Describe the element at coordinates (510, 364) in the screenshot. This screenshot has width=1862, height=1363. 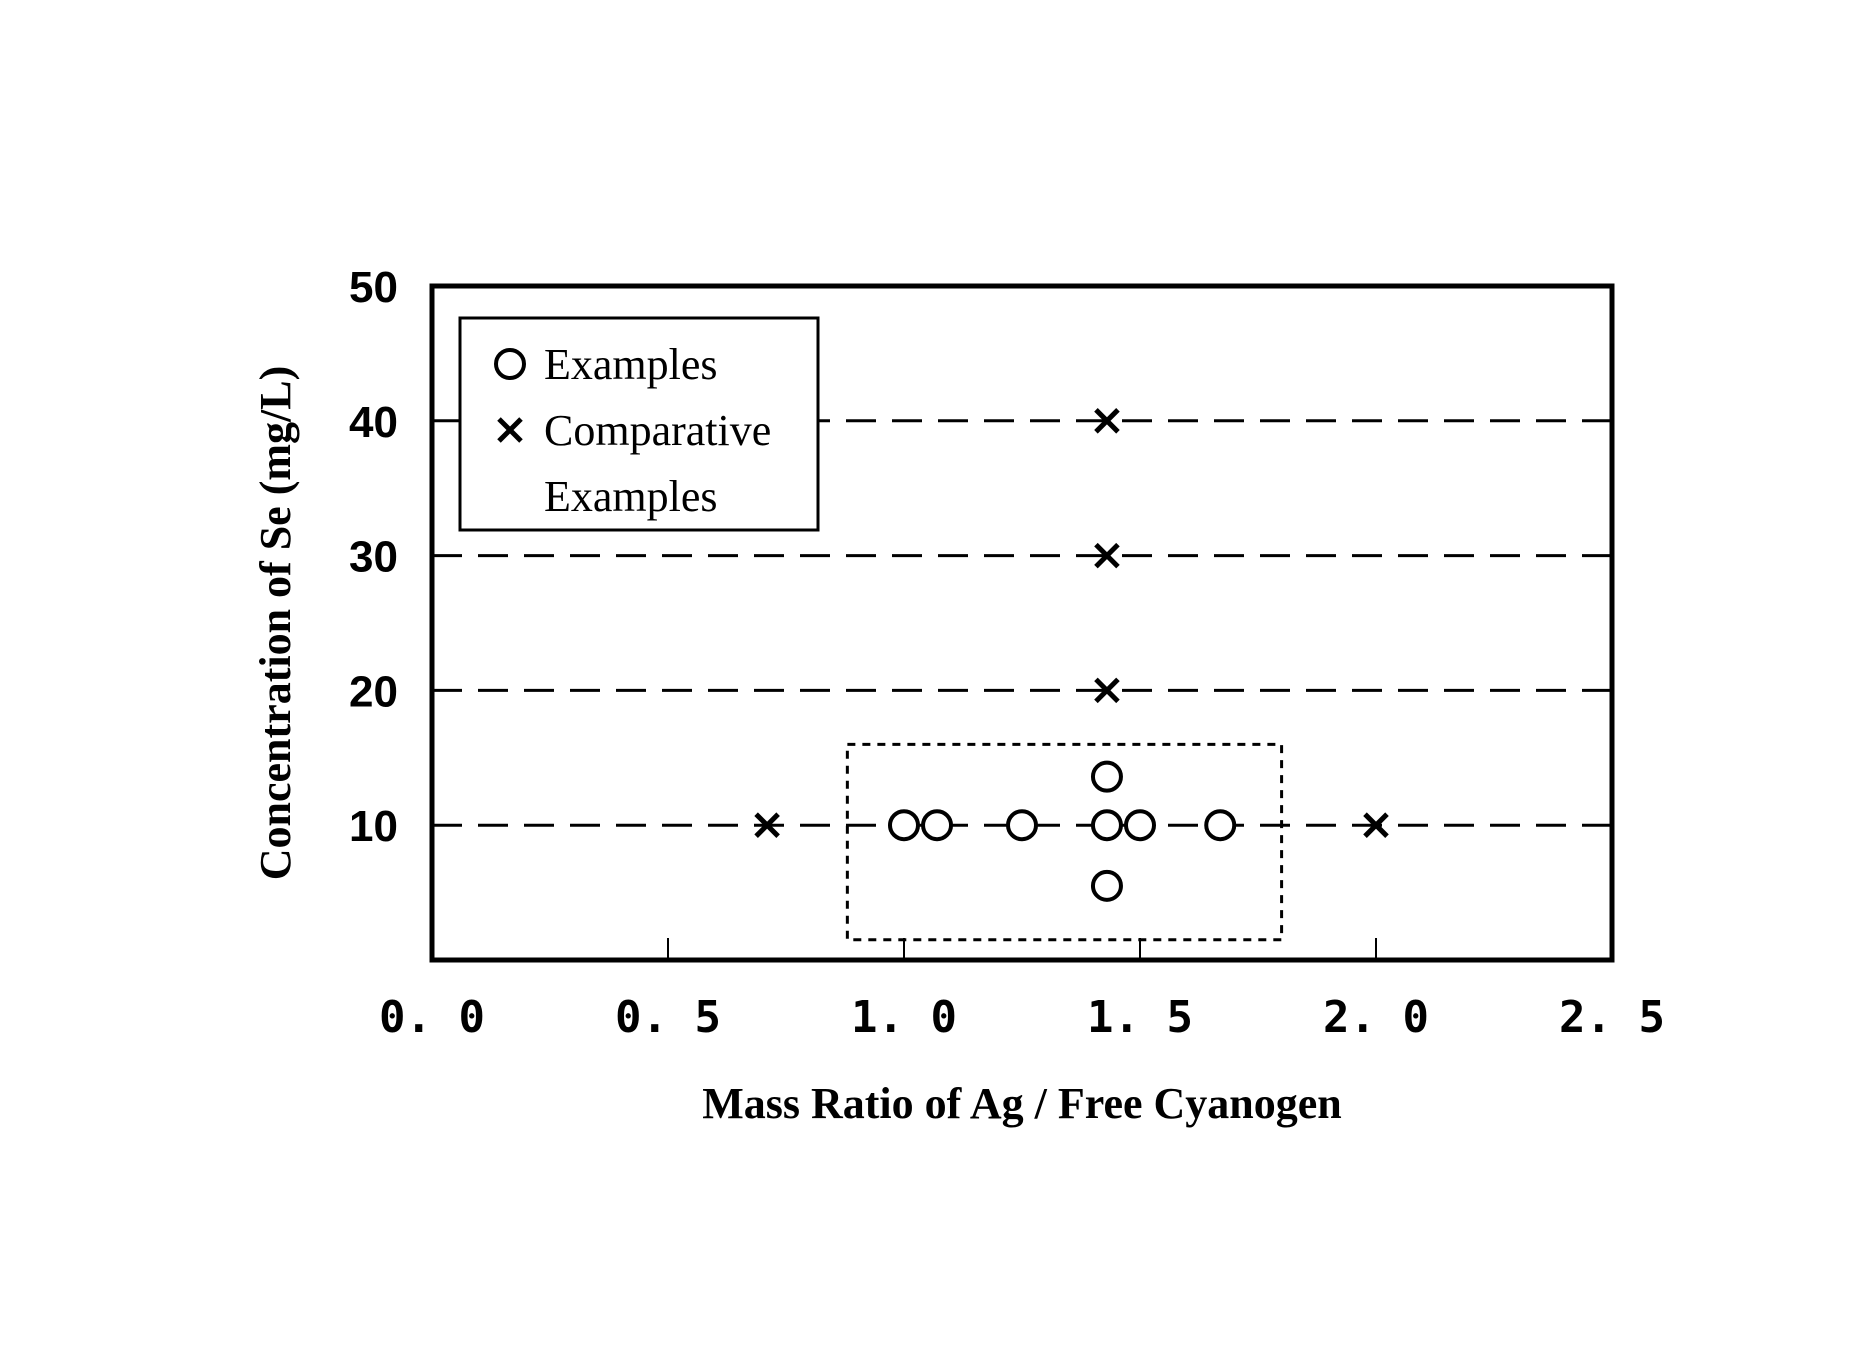
I see `legend-circle-marker` at that location.